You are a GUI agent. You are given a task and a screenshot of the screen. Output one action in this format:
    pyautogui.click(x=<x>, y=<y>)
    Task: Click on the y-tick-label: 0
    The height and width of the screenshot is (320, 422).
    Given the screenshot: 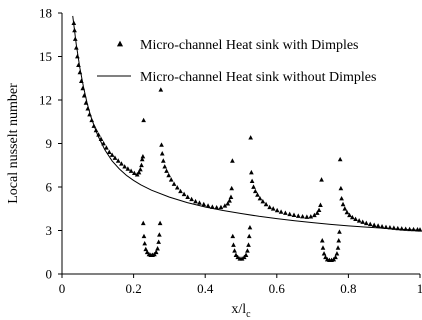 What is the action you would take?
    pyautogui.click(x=49, y=274)
    